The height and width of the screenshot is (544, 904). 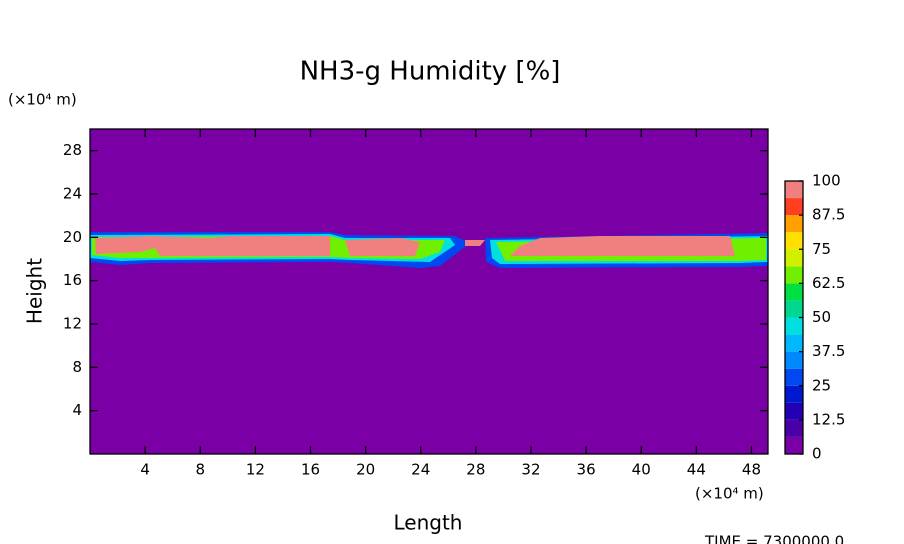 What do you see at coordinates (828, 215) in the screenshot?
I see `colorbar-label: 87.5` at bounding box center [828, 215].